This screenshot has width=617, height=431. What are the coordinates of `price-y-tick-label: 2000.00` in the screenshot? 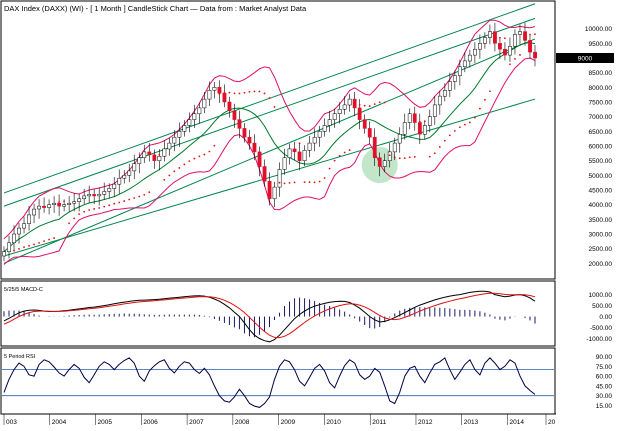 It's located at (601, 264).